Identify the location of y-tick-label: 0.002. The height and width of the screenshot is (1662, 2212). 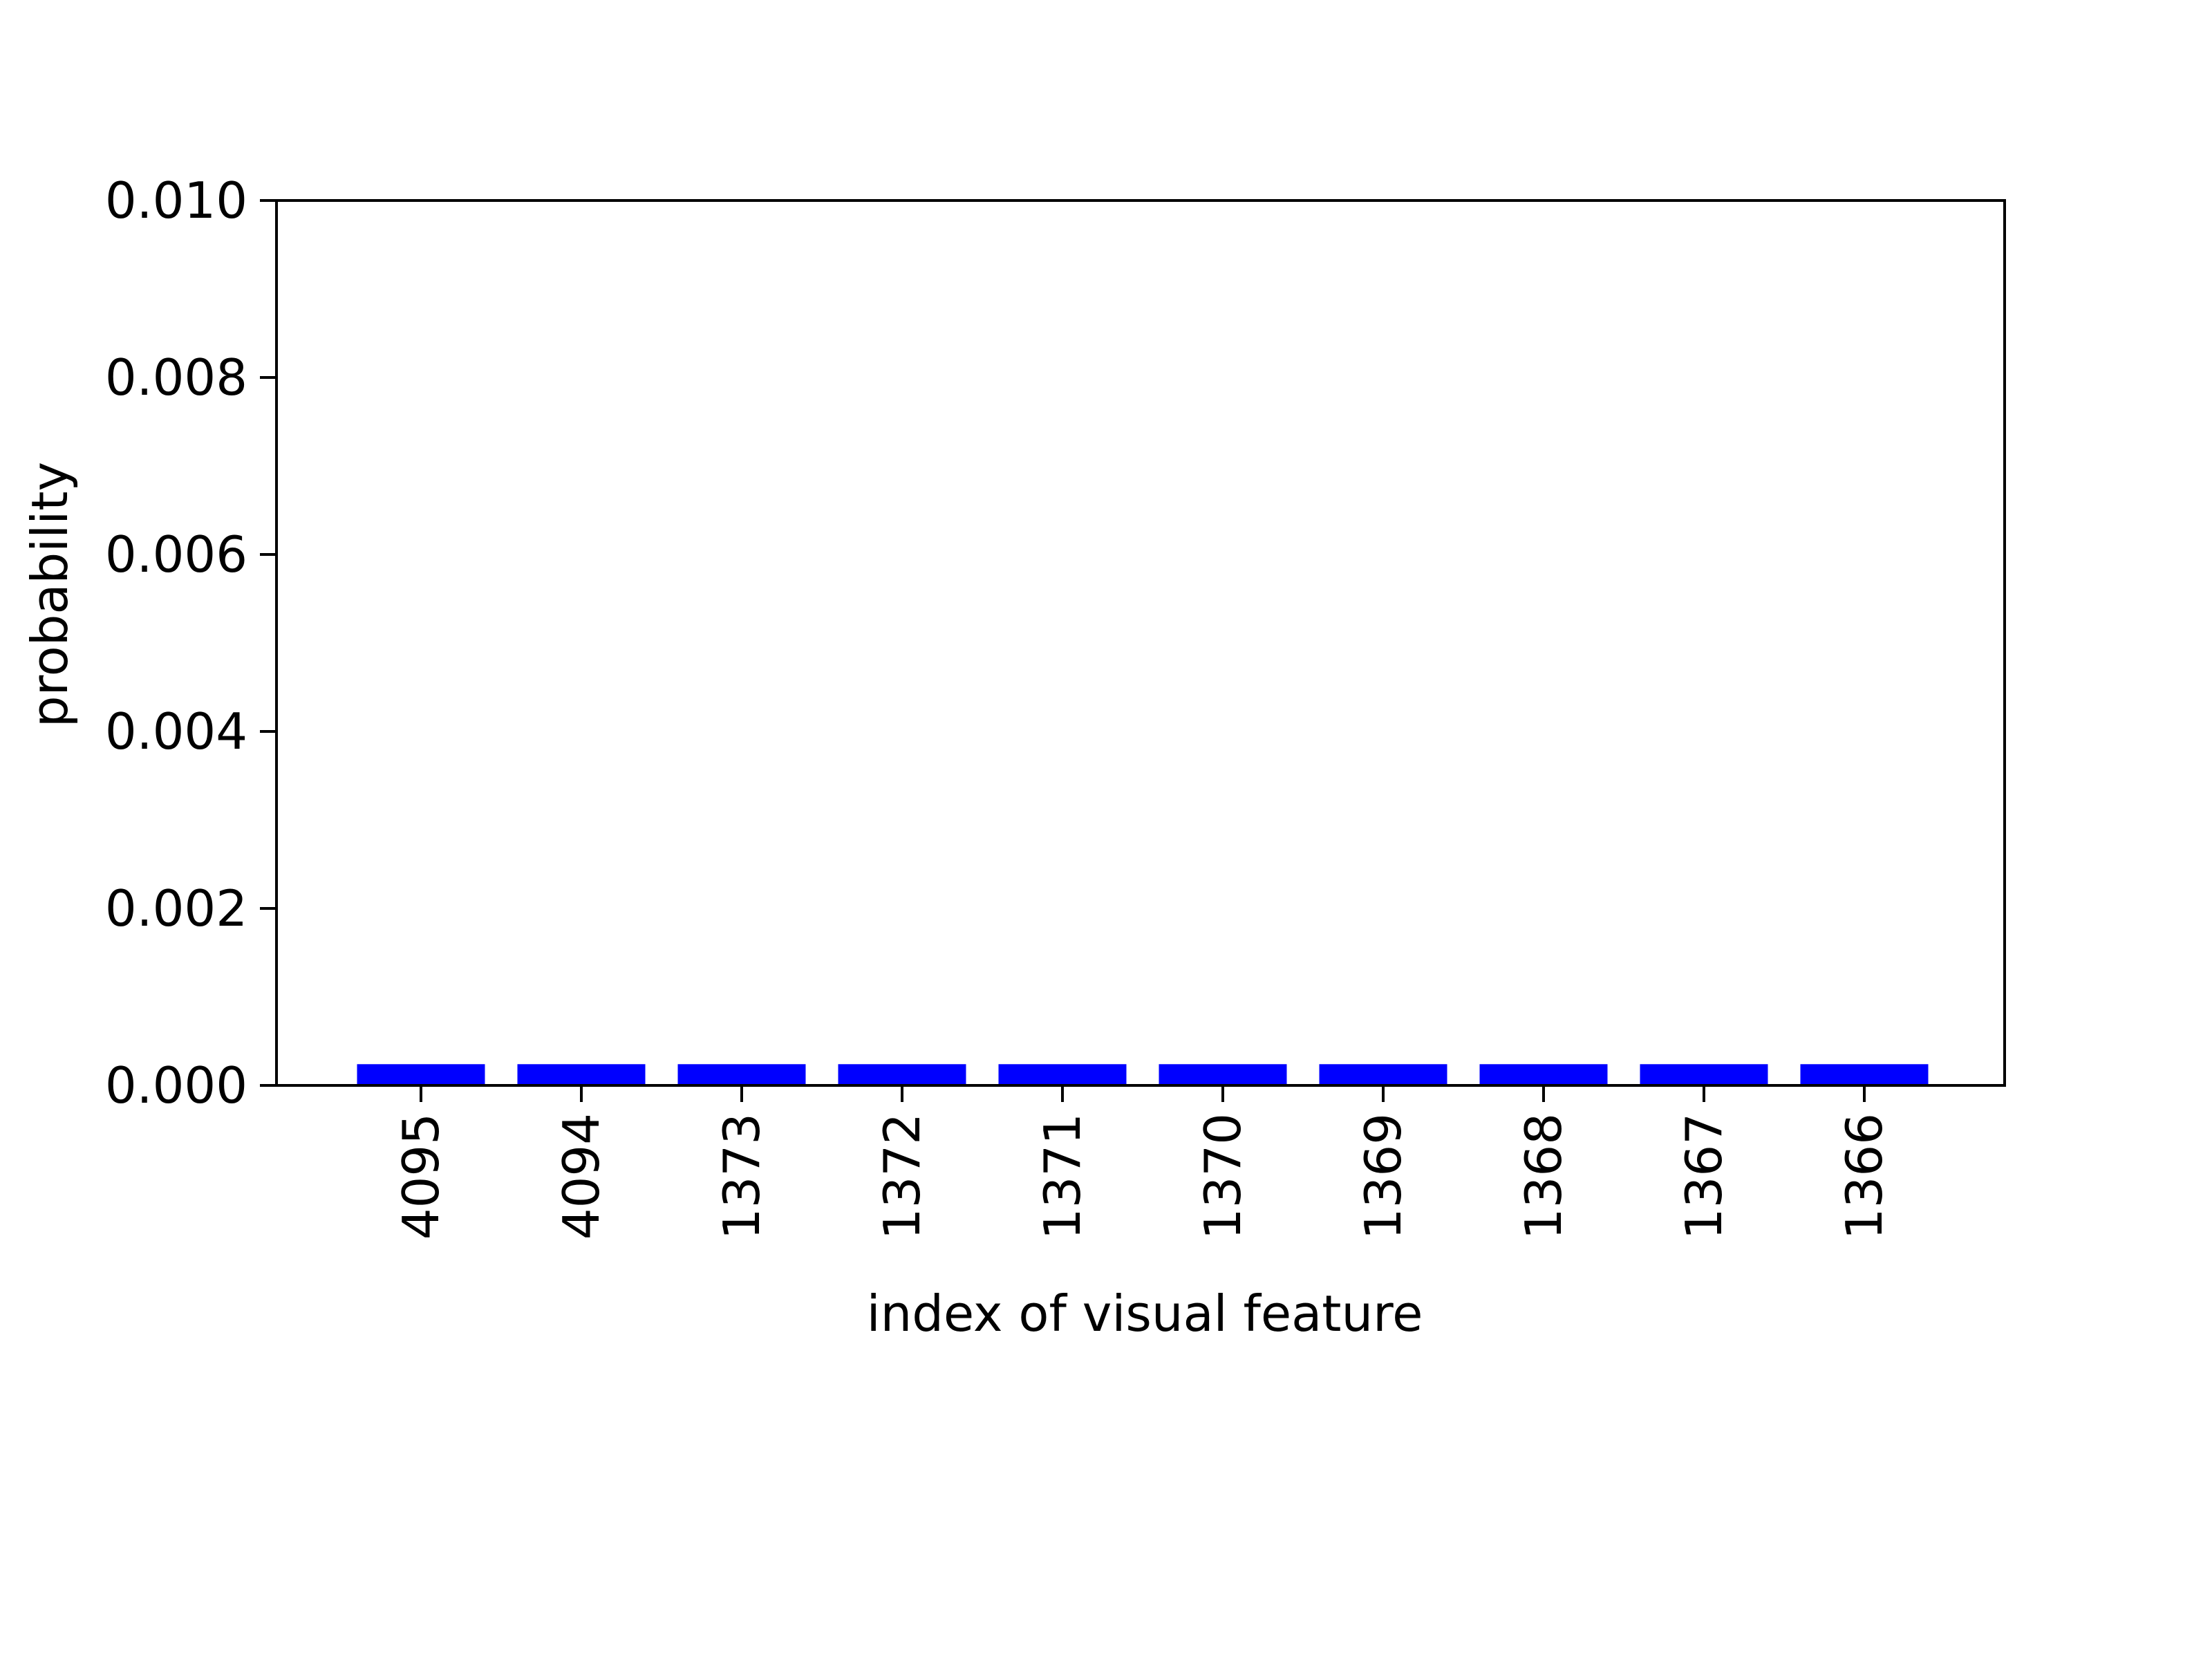
(176, 908).